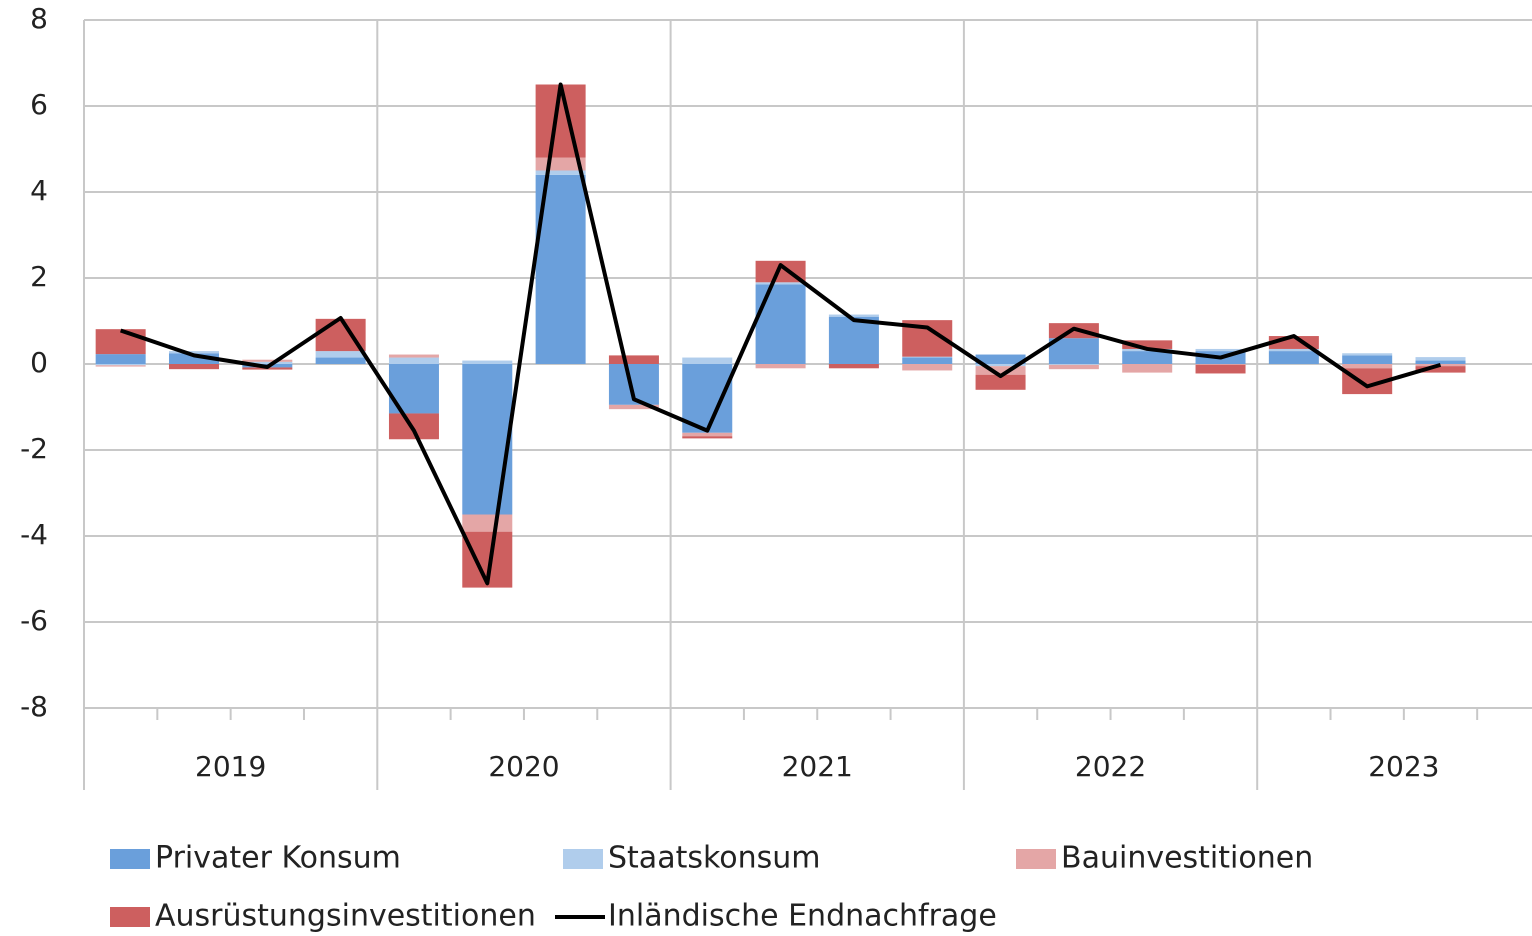 This screenshot has width=1532, height=936. I want to click on legend-label: Inländische Endnachfrage, so click(802, 916).